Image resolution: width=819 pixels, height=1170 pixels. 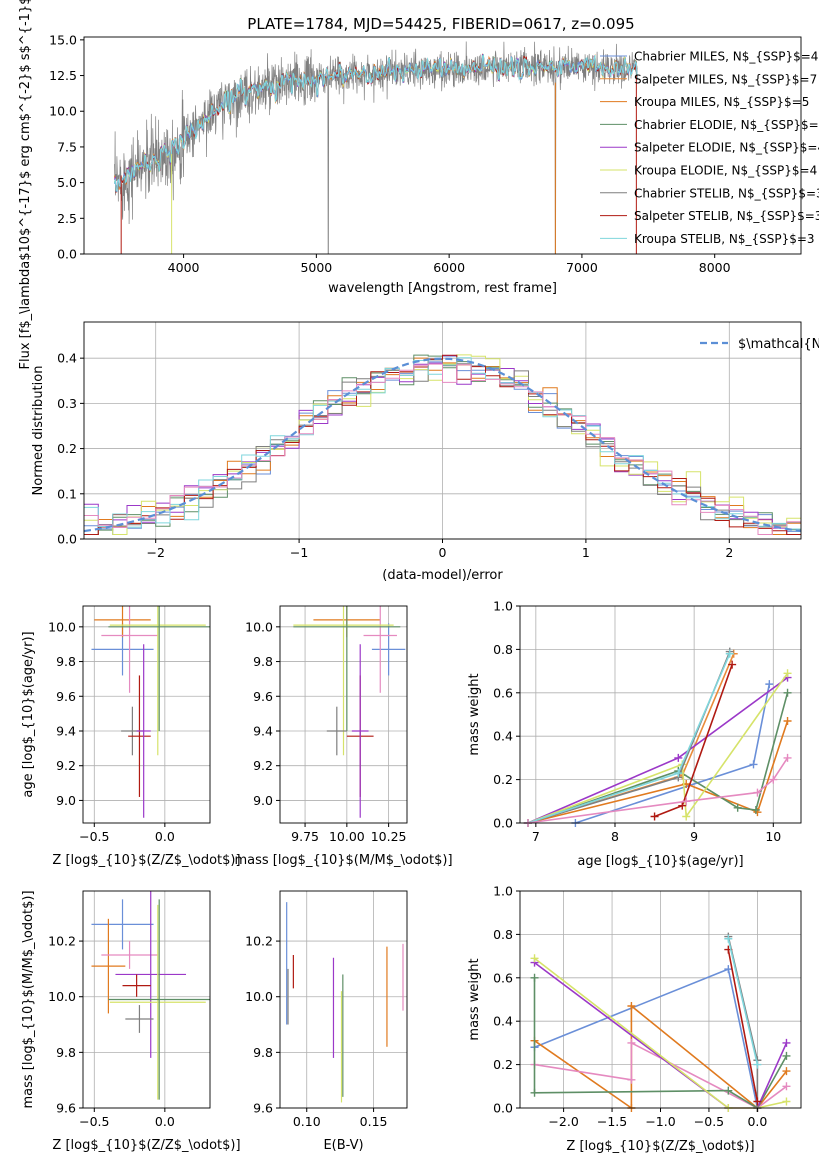 I want to click on x-axis-label: age [log$_{10}$(age/yr)], so click(x=660, y=861).